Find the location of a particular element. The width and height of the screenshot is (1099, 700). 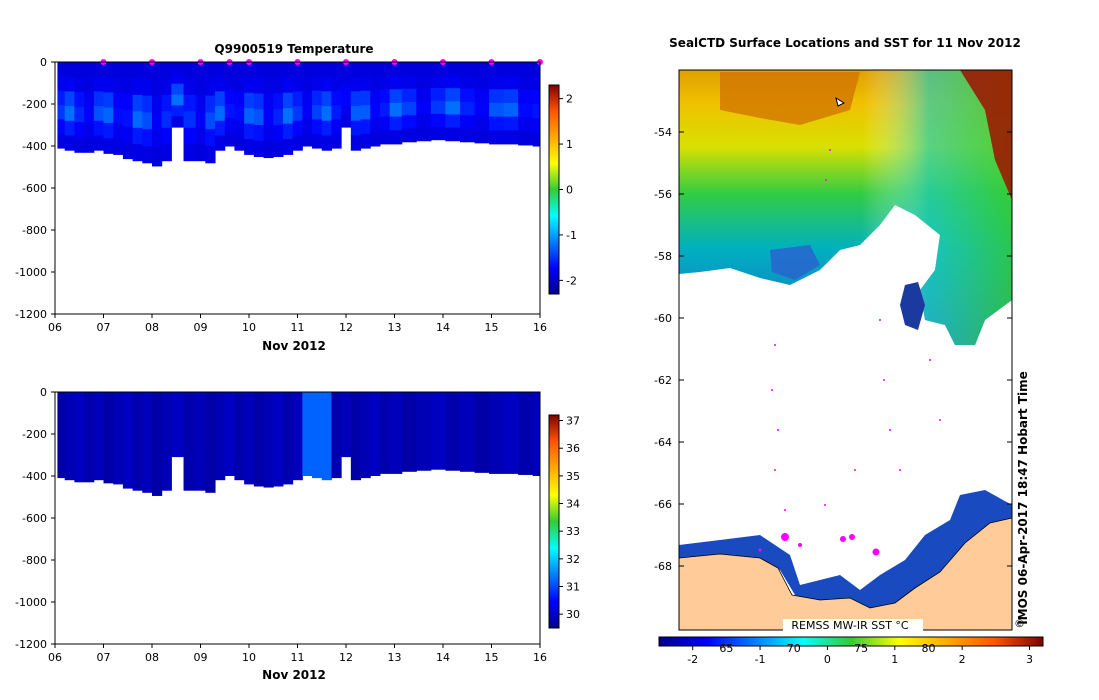

salinity-profiles is located at coordinates (299, 444).